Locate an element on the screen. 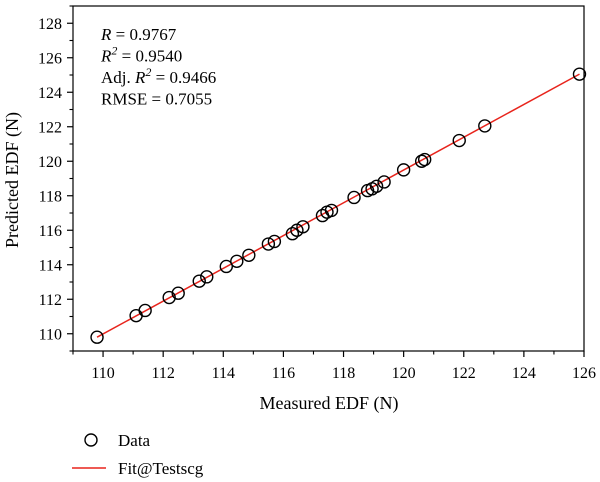 The image size is (600, 482). x-tick-label: 112 is located at coordinates (162, 373).